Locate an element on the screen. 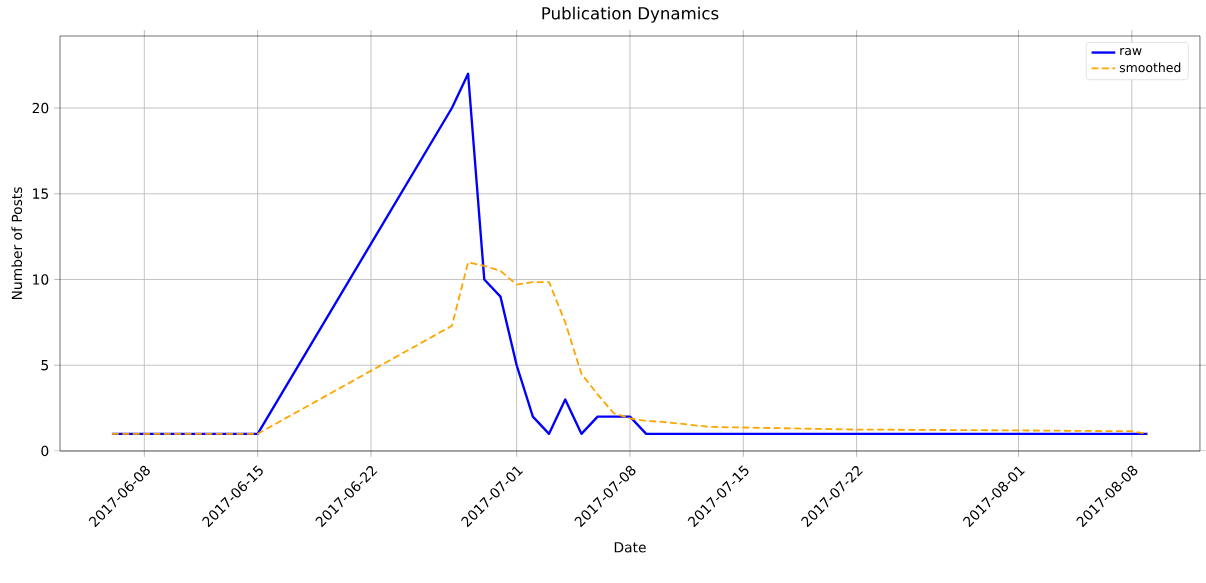 The height and width of the screenshot is (583, 1206). legend-label: raw is located at coordinates (1131, 52).